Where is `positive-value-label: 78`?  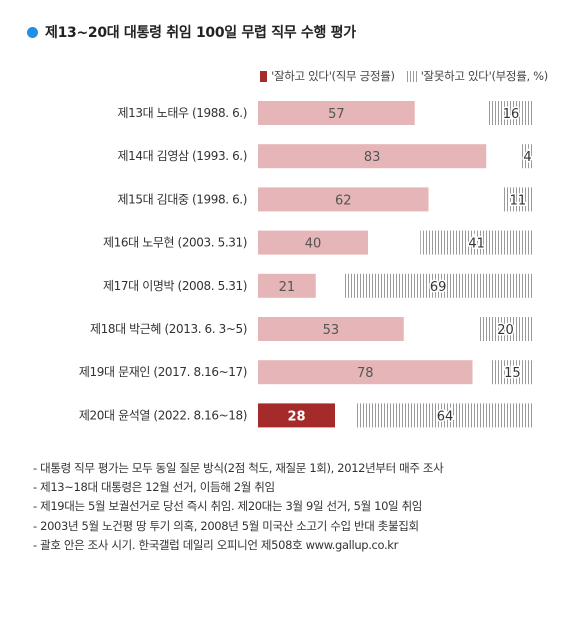 positive-value-label: 78 is located at coordinates (365, 373).